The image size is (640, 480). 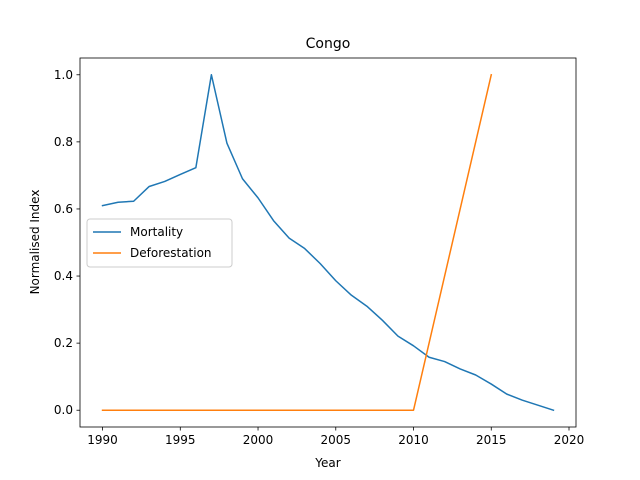 I want to click on legend-box, so click(x=159, y=243).